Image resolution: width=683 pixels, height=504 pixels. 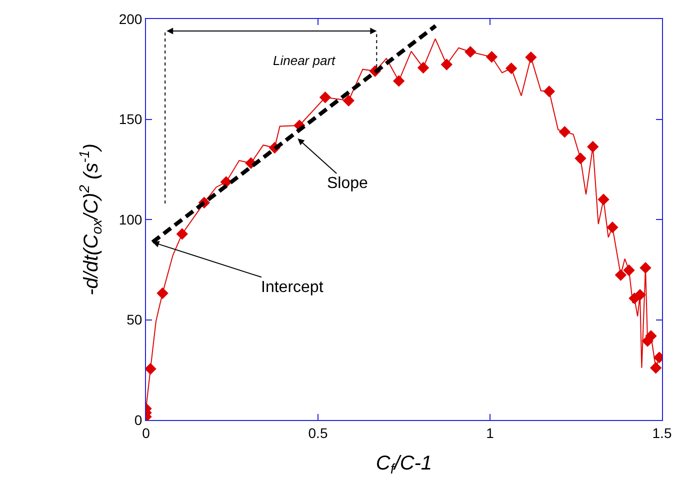 What do you see at coordinates (138, 420) in the screenshot?
I see `y-tick-label: 0` at bounding box center [138, 420].